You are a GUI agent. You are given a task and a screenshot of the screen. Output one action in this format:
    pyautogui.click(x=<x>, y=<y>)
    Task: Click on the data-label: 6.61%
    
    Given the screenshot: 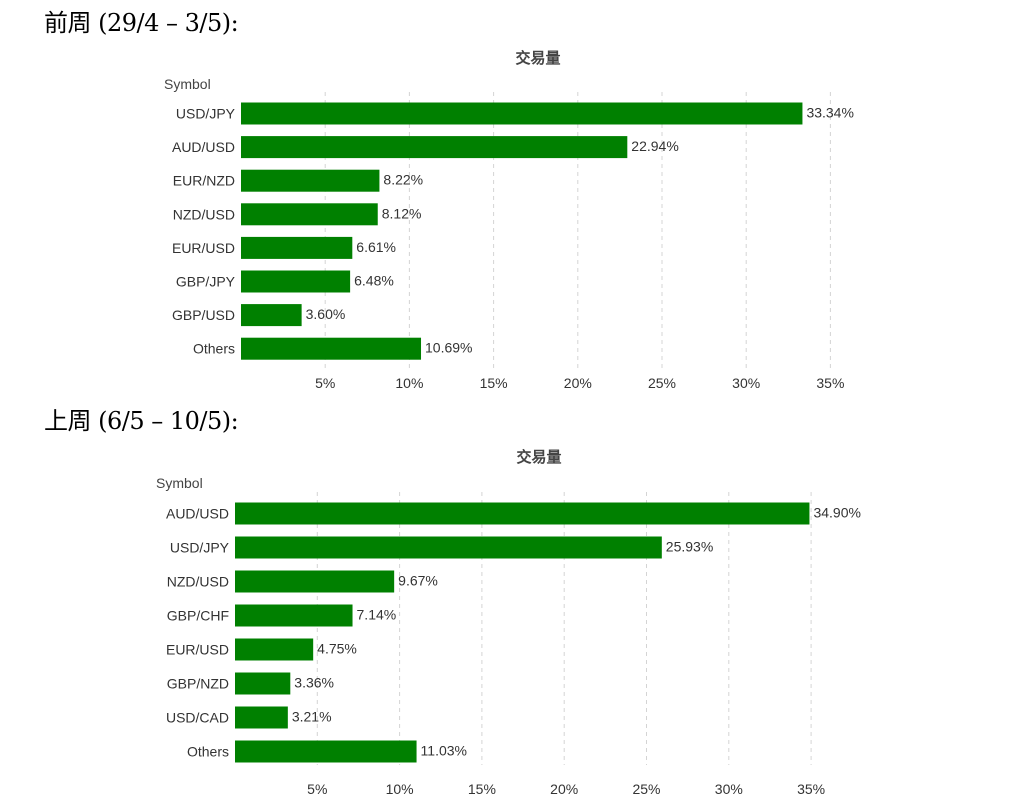 What is the action you would take?
    pyautogui.click(x=376, y=247)
    